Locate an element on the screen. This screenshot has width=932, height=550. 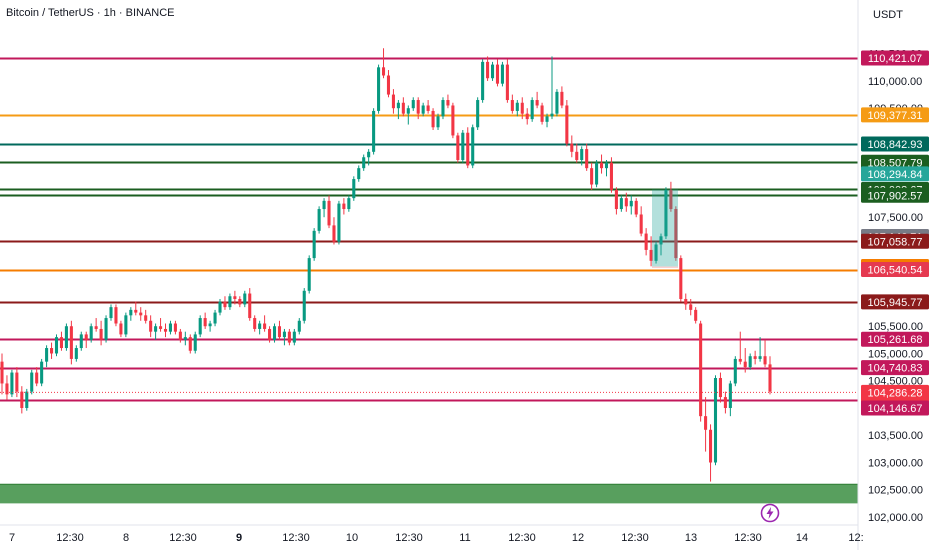
price-tag-label: 104,740.83 is located at coordinates (894, 369).